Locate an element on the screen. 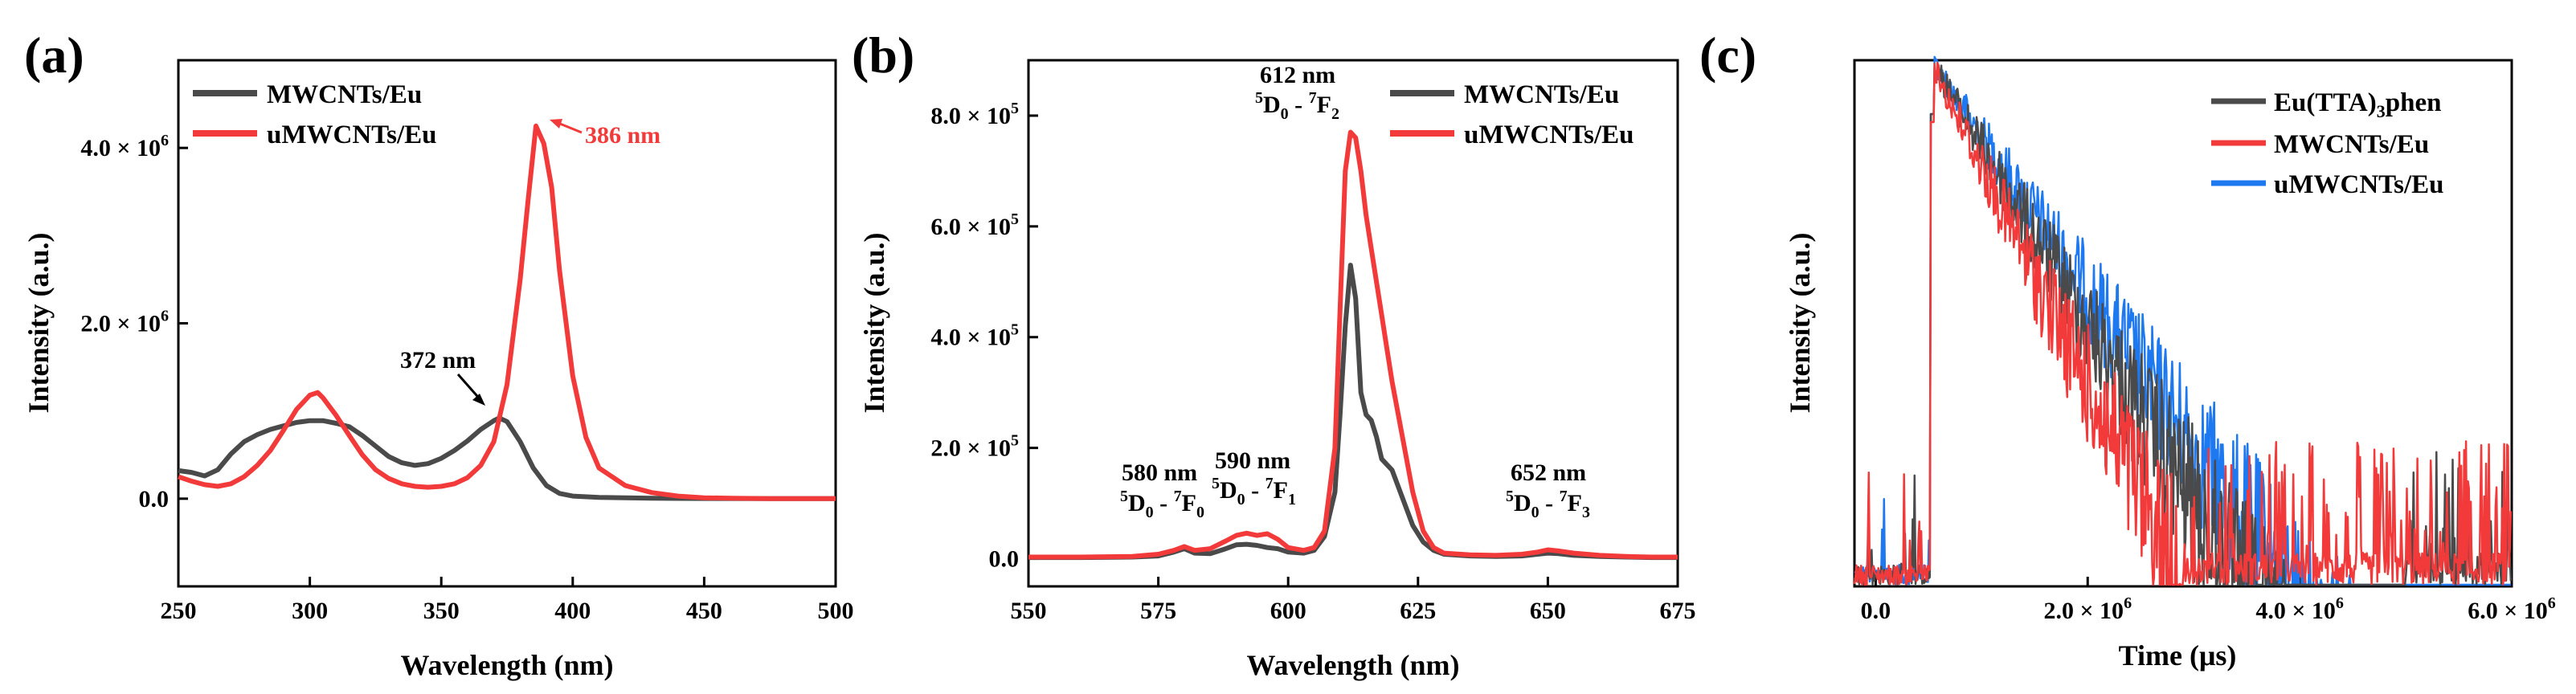 The width and height of the screenshot is (2576, 694). x-tick-label: 350 is located at coordinates (441, 611).